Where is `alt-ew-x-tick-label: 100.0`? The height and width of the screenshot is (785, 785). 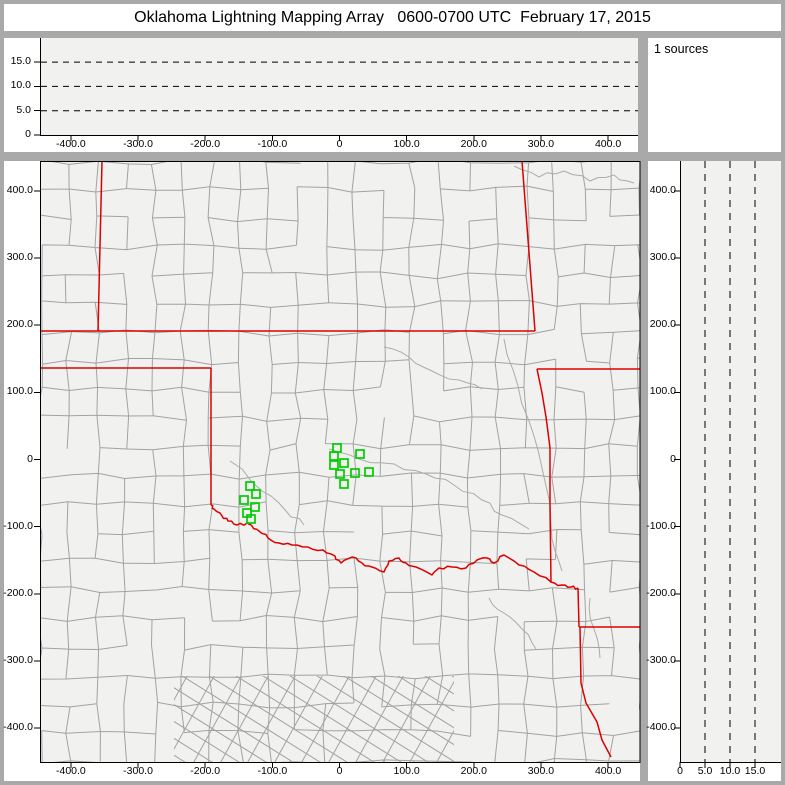
alt-ew-x-tick-label: 100.0 is located at coordinates (406, 144).